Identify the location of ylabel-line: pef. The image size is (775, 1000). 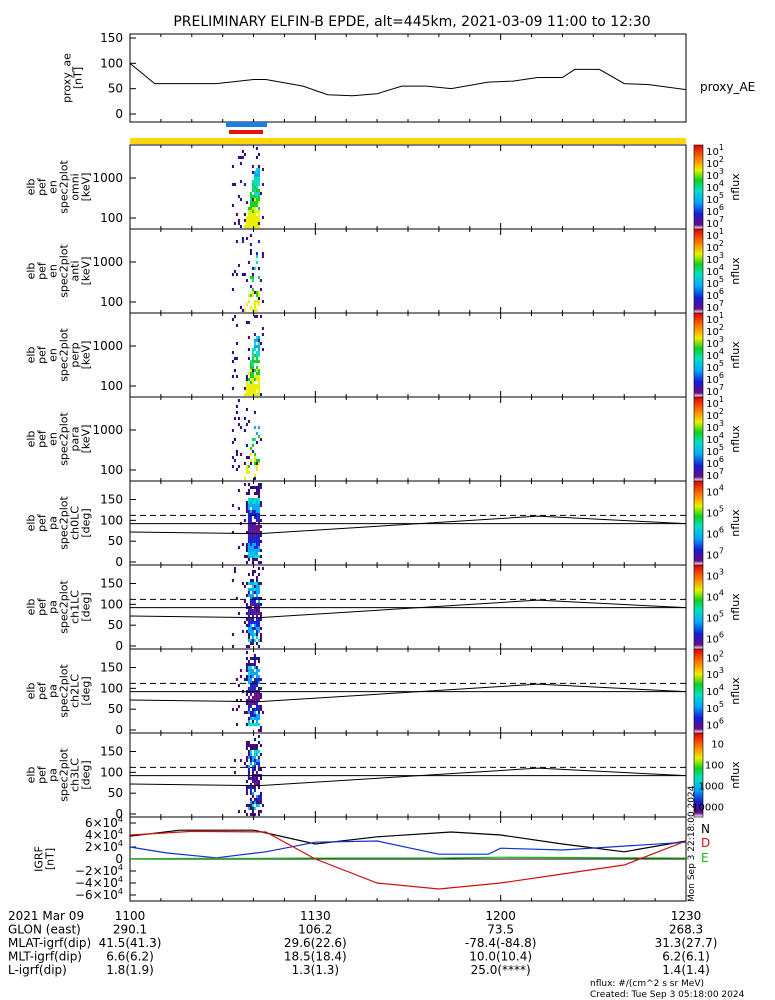
(42, 522).